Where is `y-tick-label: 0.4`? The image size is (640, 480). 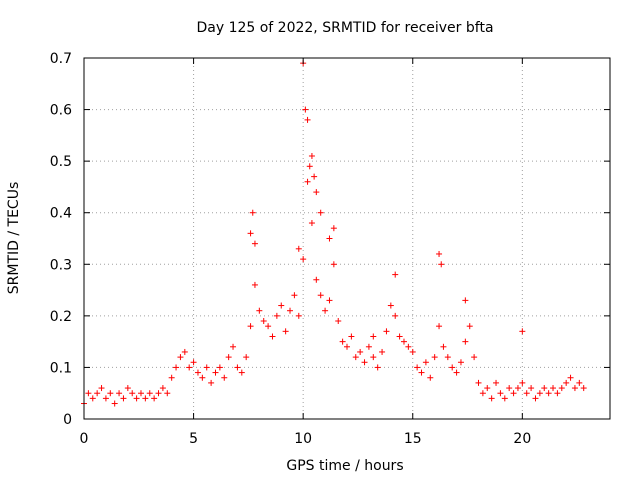 y-tick-label: 0.4 is located at coordinates (61, 214).